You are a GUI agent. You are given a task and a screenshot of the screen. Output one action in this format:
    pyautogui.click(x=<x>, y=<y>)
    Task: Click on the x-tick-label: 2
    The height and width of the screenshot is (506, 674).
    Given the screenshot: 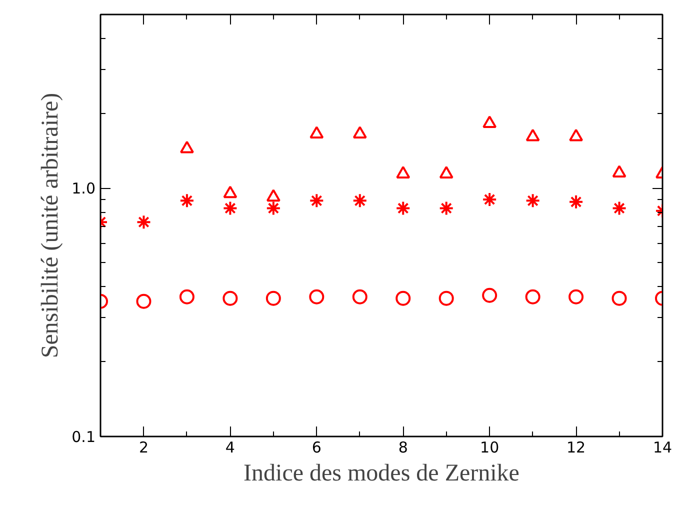 What is the action you would take?
    pyautogui.click(x=143, y=447)
    